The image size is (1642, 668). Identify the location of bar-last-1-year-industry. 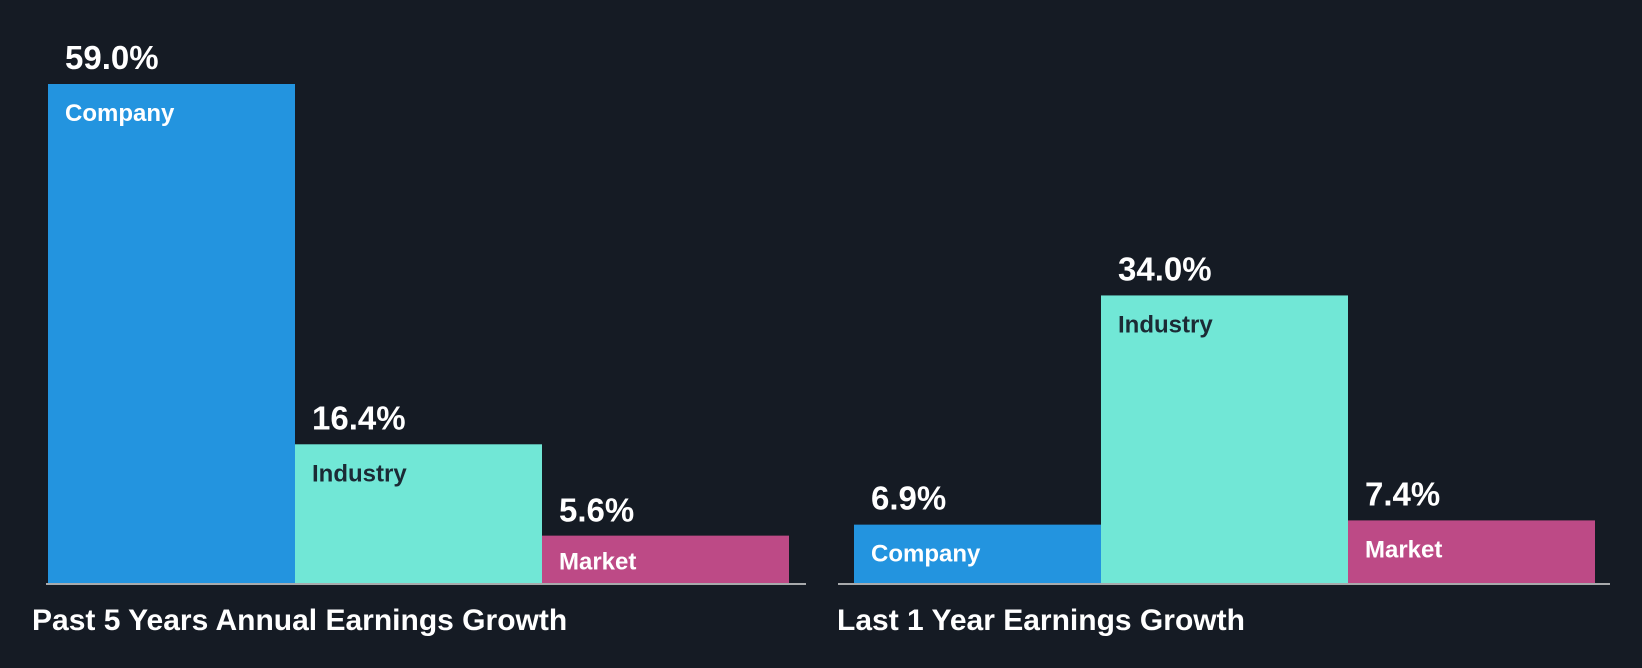
(1224, 439).